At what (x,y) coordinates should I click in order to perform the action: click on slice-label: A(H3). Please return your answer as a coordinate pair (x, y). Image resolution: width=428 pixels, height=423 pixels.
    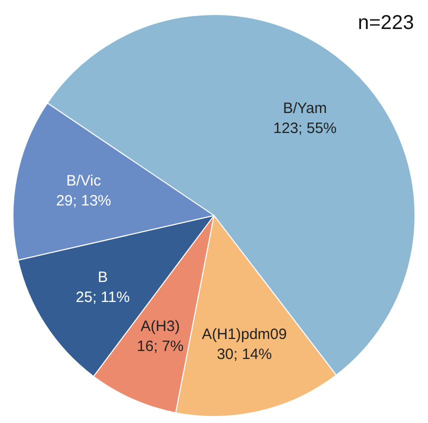
    Looking at the image, I should click on (160, 326).